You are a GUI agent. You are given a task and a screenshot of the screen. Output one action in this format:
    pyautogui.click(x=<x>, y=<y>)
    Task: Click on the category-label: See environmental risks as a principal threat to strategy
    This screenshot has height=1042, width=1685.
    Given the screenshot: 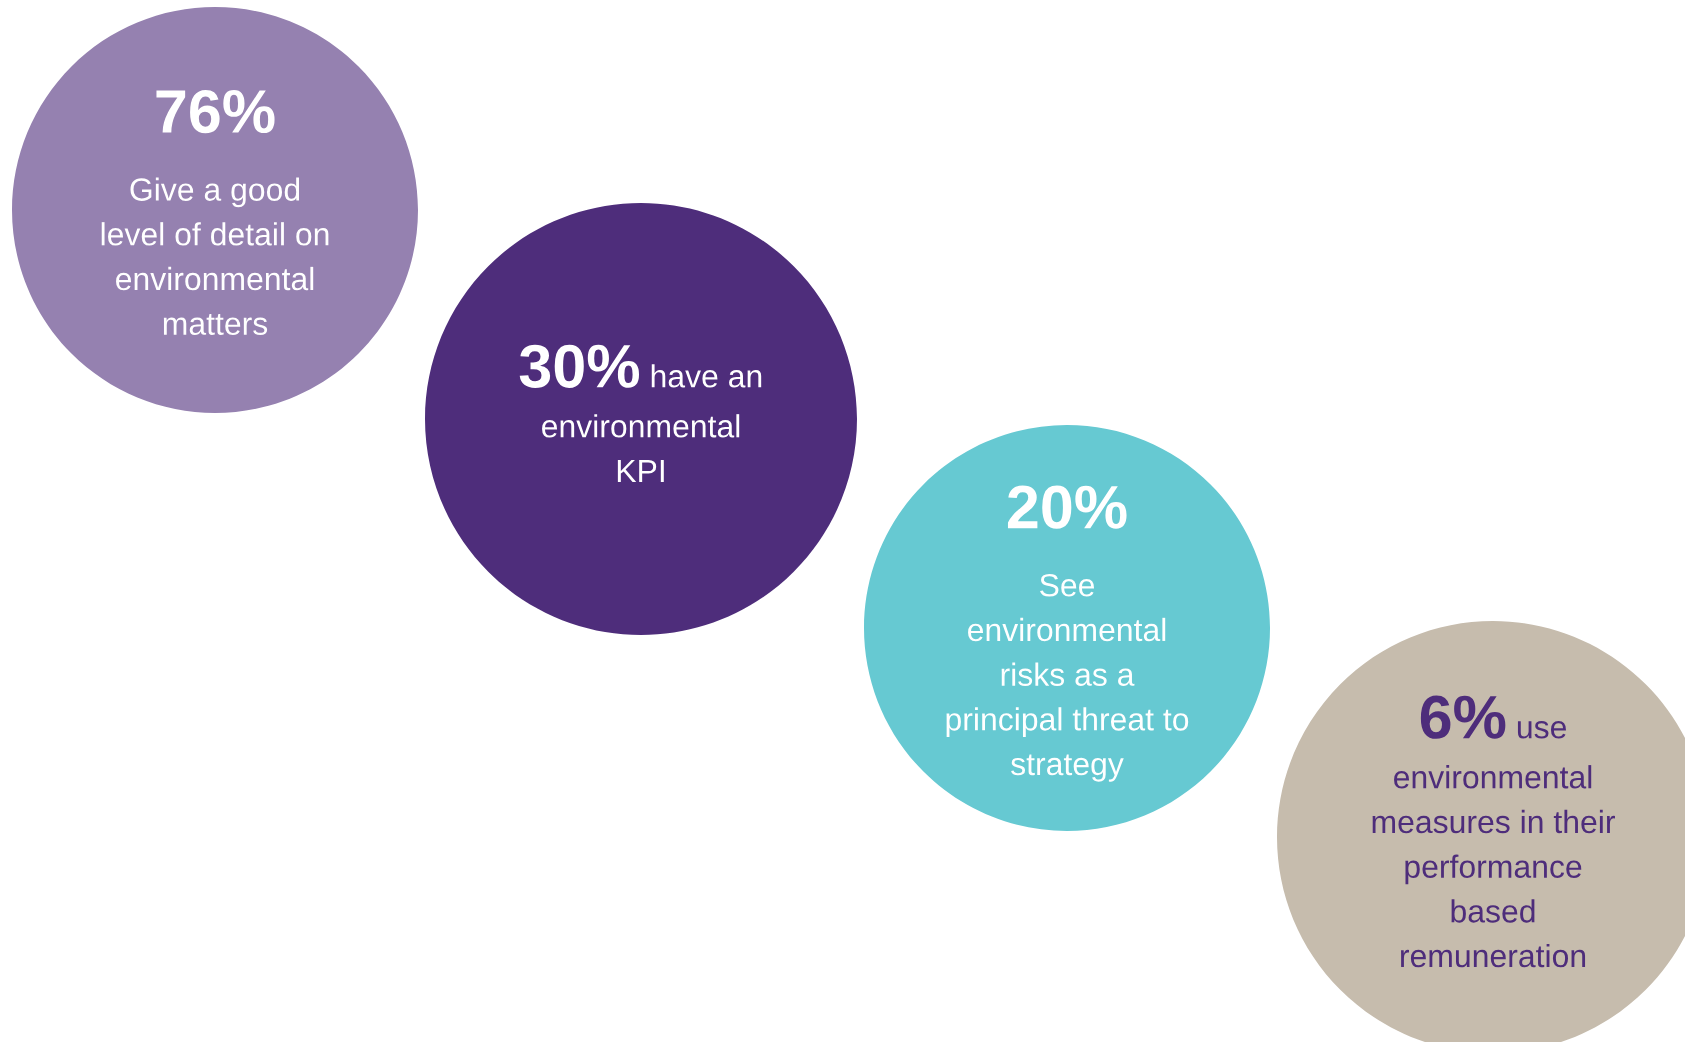 What is the action you would take?
    pyautogui.click(x=1067, y=677)
    